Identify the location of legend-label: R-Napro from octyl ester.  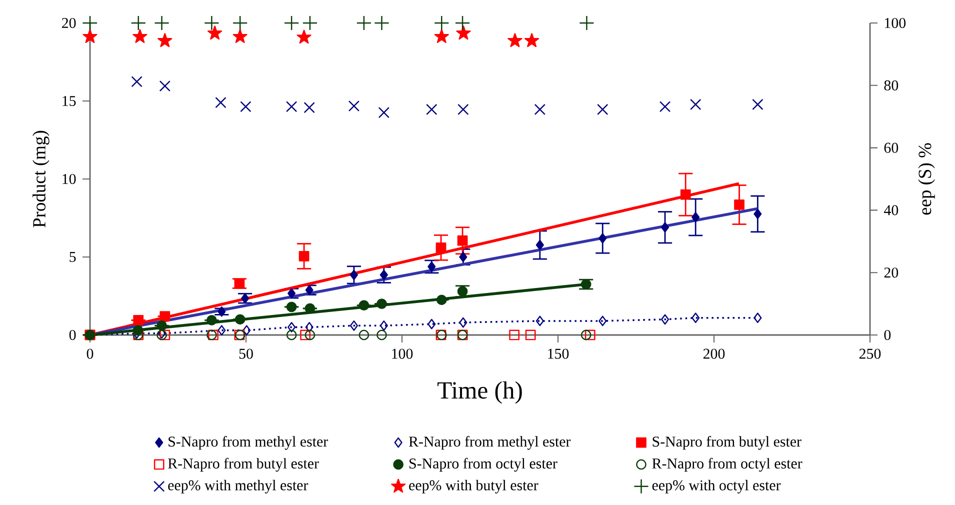
(727, 465).